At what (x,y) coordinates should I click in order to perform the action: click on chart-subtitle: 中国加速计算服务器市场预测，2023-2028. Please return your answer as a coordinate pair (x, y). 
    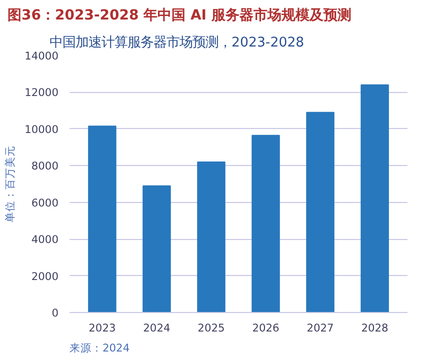
    Looking at the image, I should click on (177, 43).